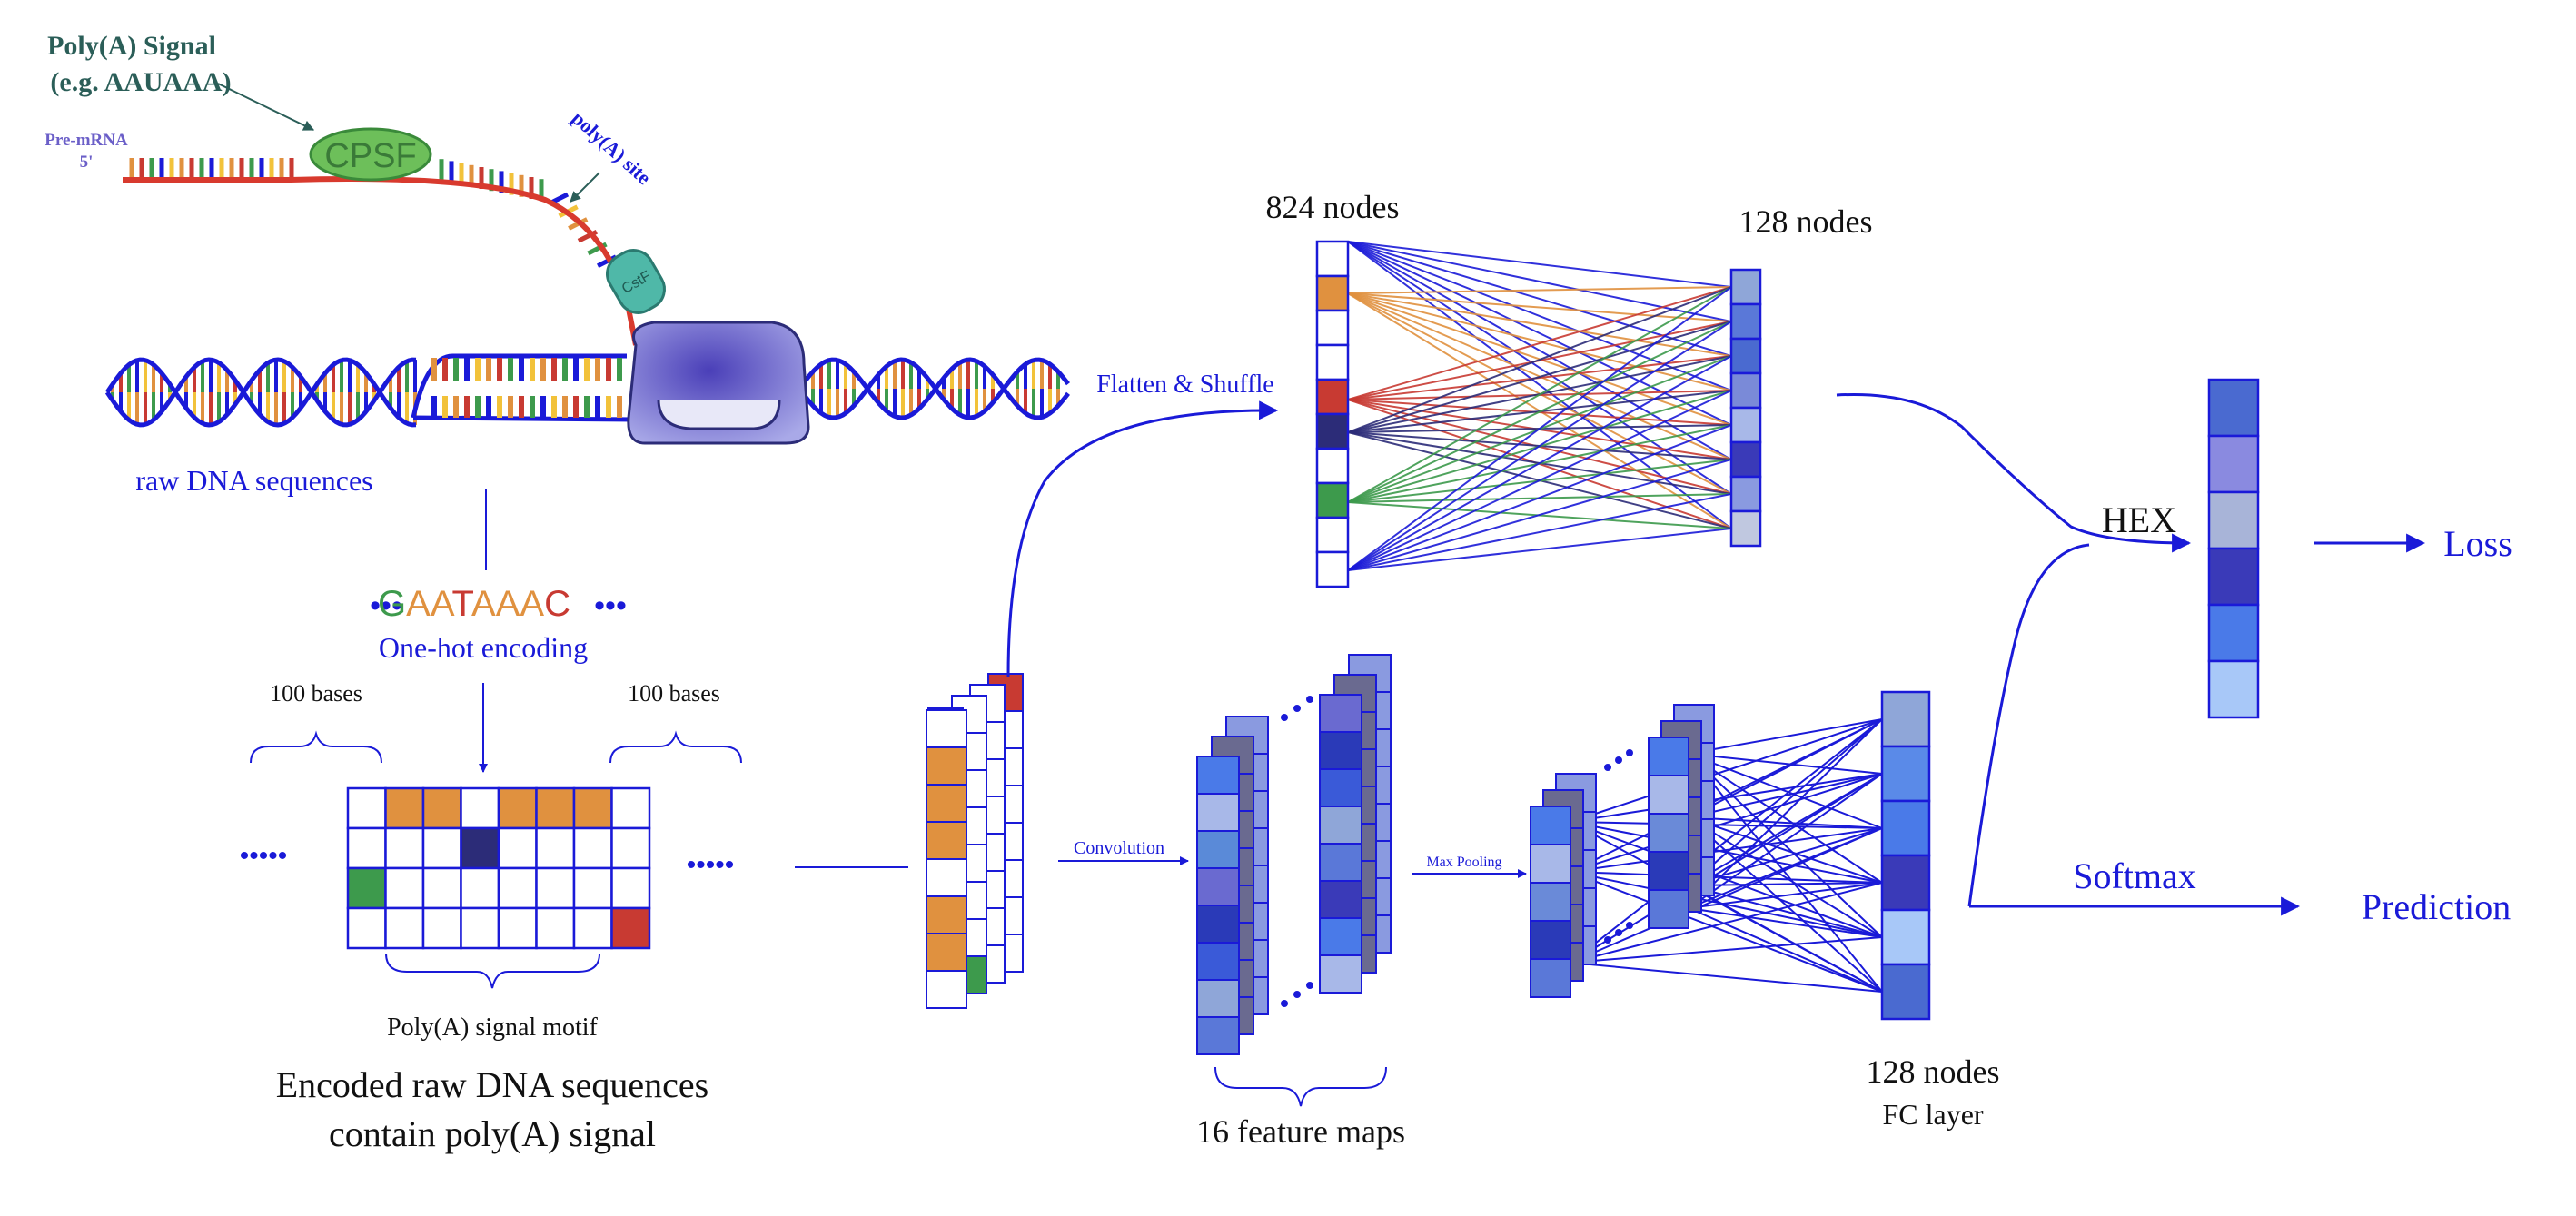  Describe the element at coordinates (1905, 828) in the screenshot. I see `fc-node` at that location.